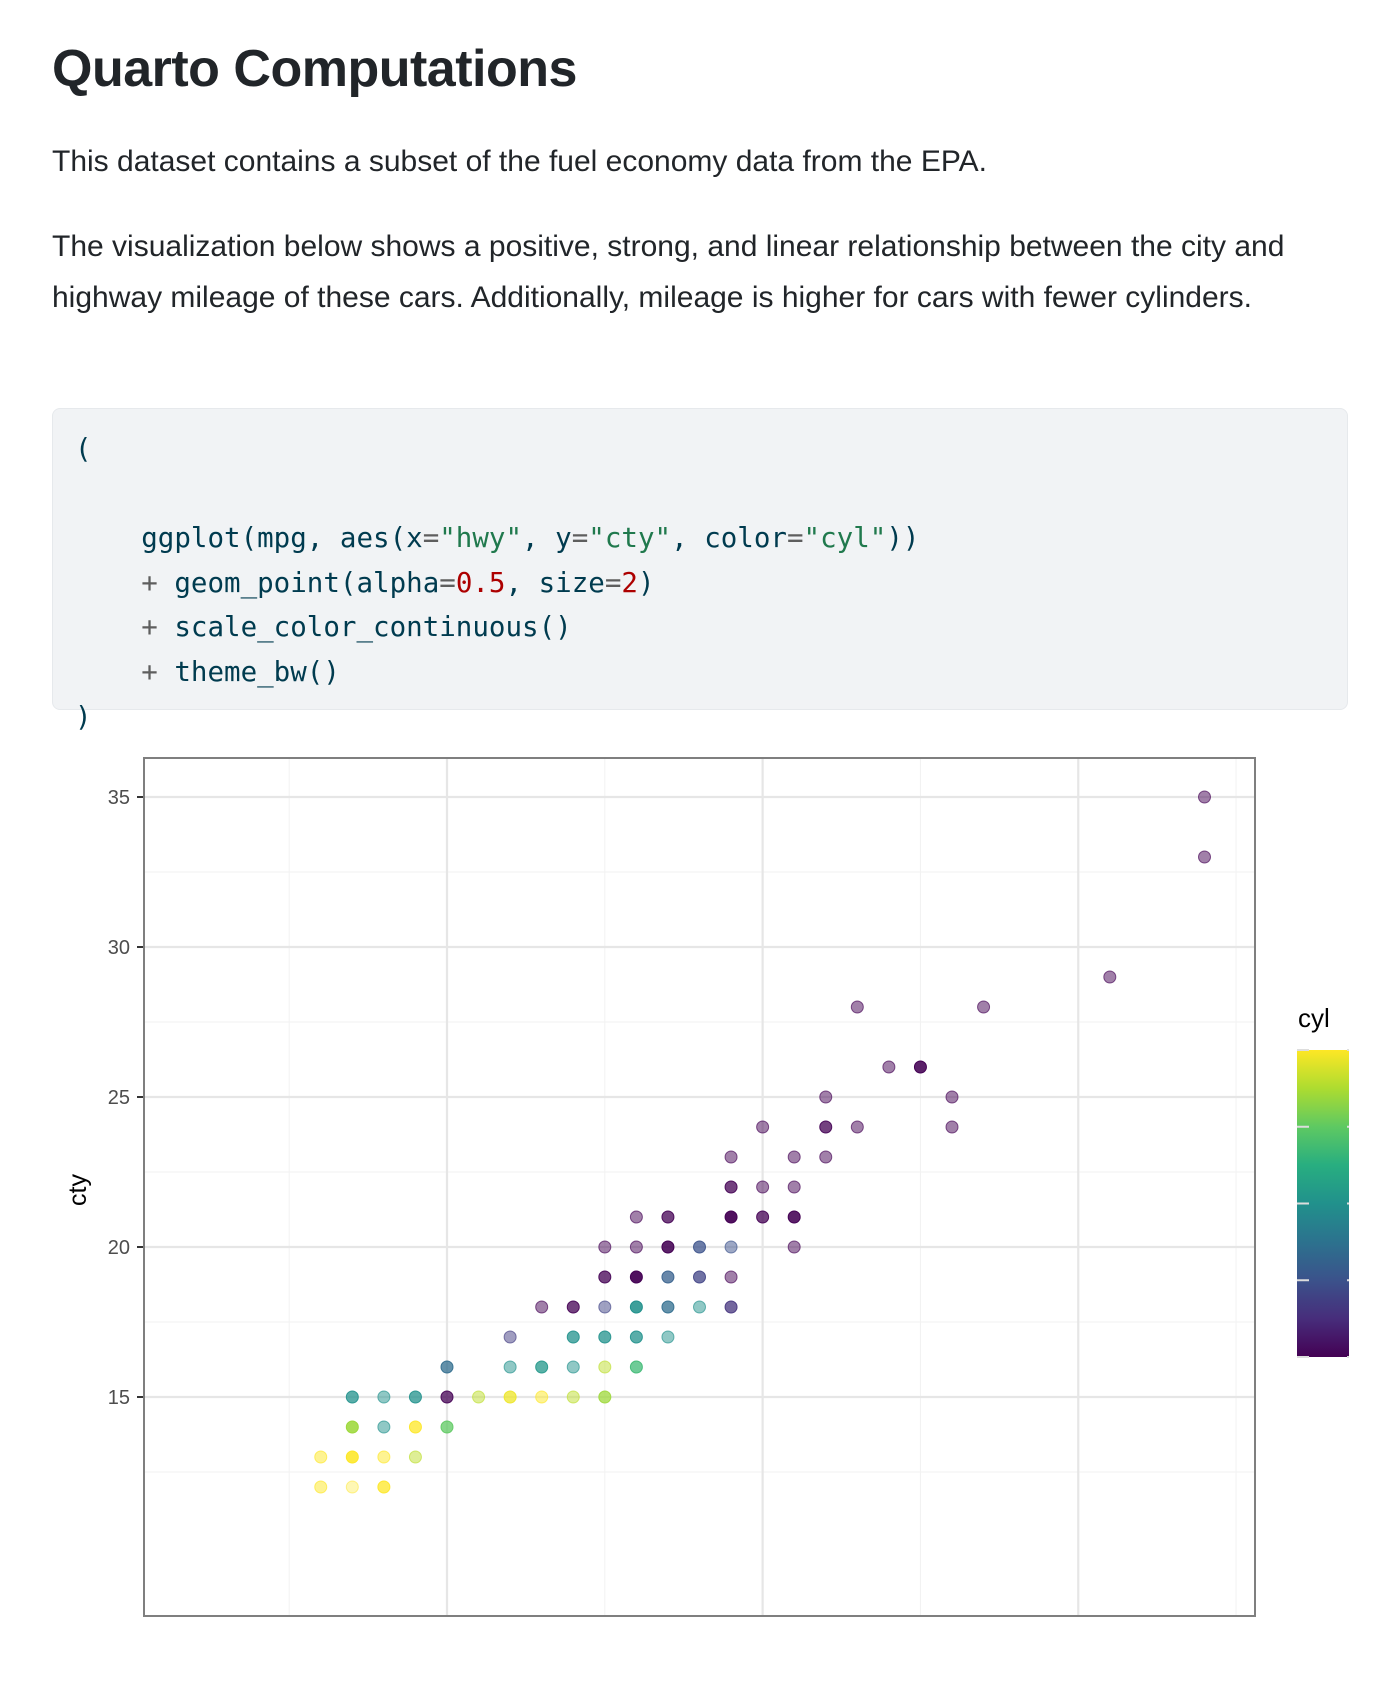  What do you see at coordinates (711, 627) in the screenshot?
I see `code-line: + scale_color_continuous()` at bounding box center [711, 627].